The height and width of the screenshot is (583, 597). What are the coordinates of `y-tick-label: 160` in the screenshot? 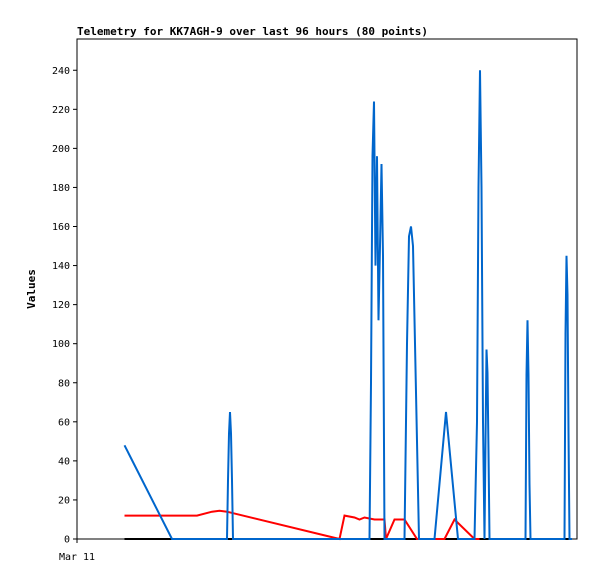 It's located at (61, 227).